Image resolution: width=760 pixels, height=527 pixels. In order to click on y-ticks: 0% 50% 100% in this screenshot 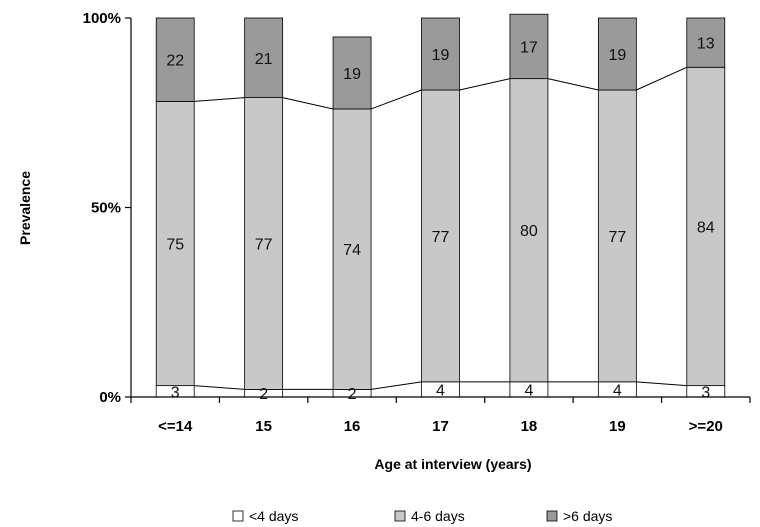, I will do `click(107, 208)`.